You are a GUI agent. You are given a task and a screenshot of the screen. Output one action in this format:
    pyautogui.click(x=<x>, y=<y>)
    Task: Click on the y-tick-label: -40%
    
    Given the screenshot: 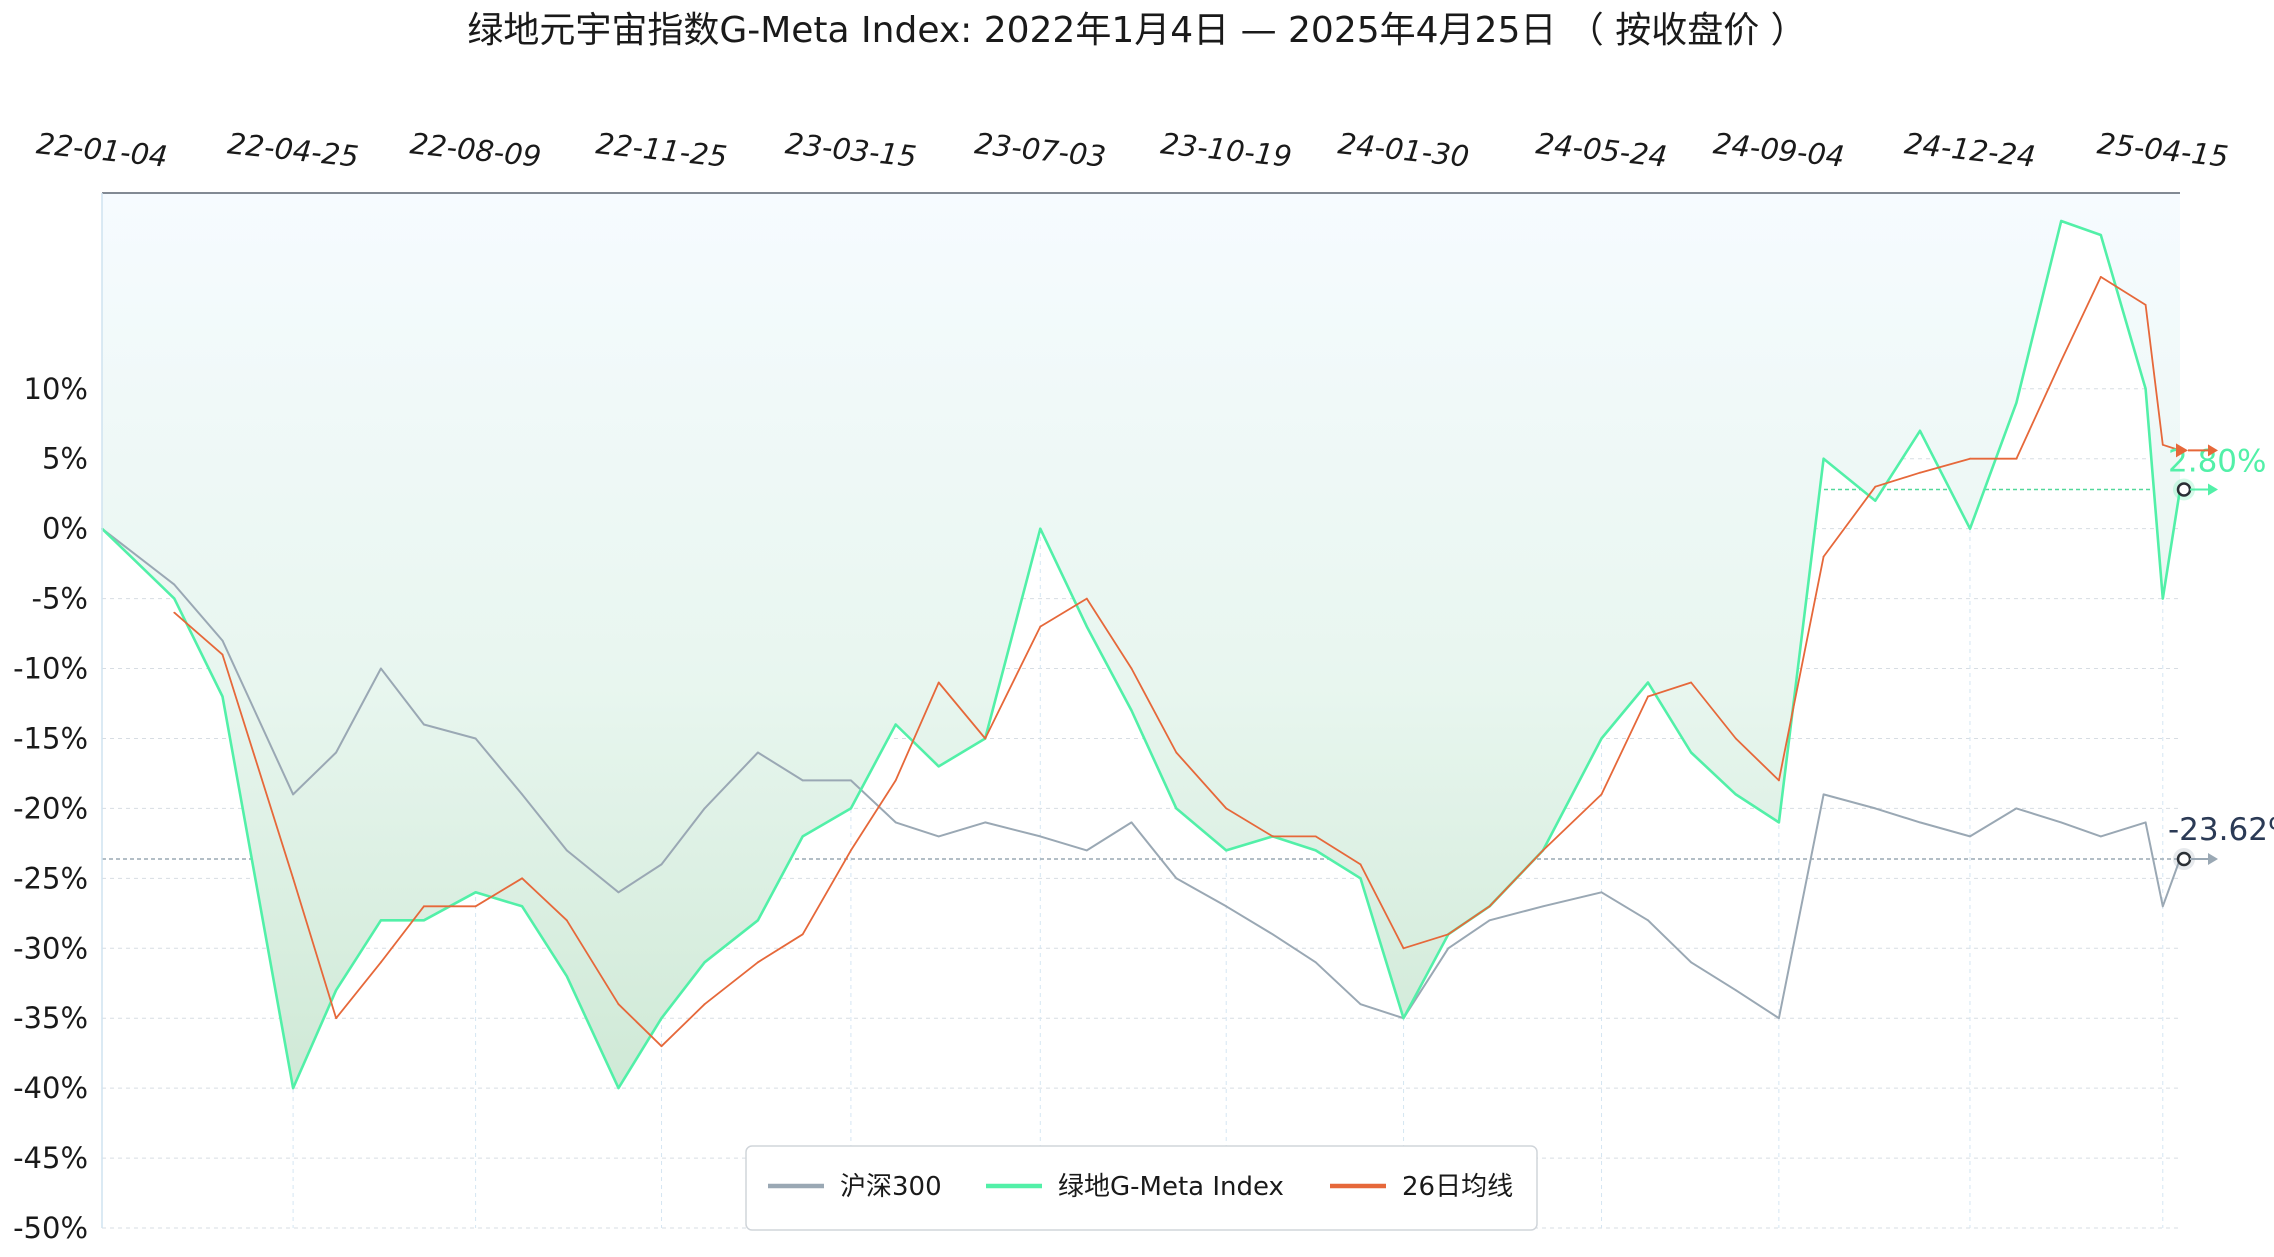 What is the action you would take?
    pyautogui.click(x=50, y=1088)
    